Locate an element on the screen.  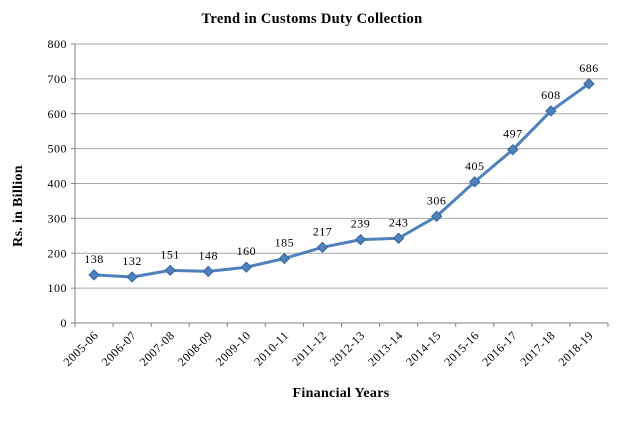
data-point-label: 160 is located at coordinates (247, 251).